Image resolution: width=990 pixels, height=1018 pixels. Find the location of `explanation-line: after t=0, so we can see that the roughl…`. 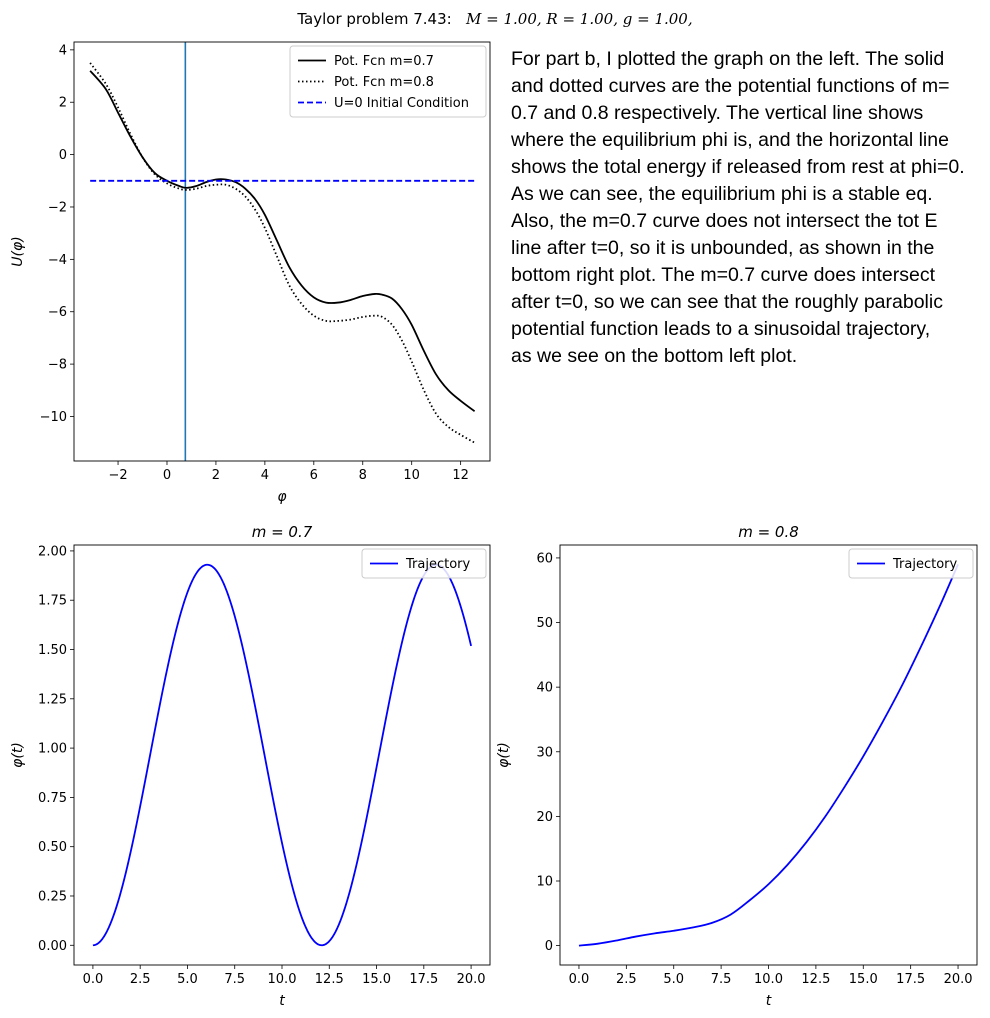

explanation-line: after t=0, so we can see that the roughl… is located at coordinates (727, 302).